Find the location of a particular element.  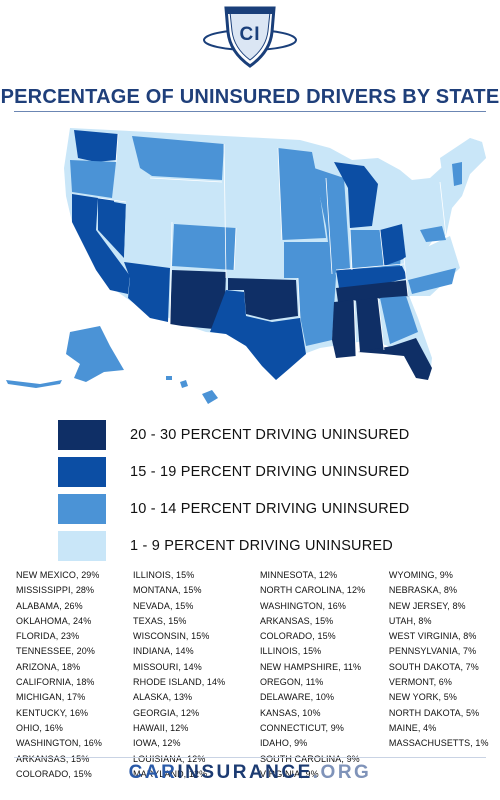

legend-label: 1 - 9 PERCENT DRIVING UNINSURED is located at coordinates (261, 546).